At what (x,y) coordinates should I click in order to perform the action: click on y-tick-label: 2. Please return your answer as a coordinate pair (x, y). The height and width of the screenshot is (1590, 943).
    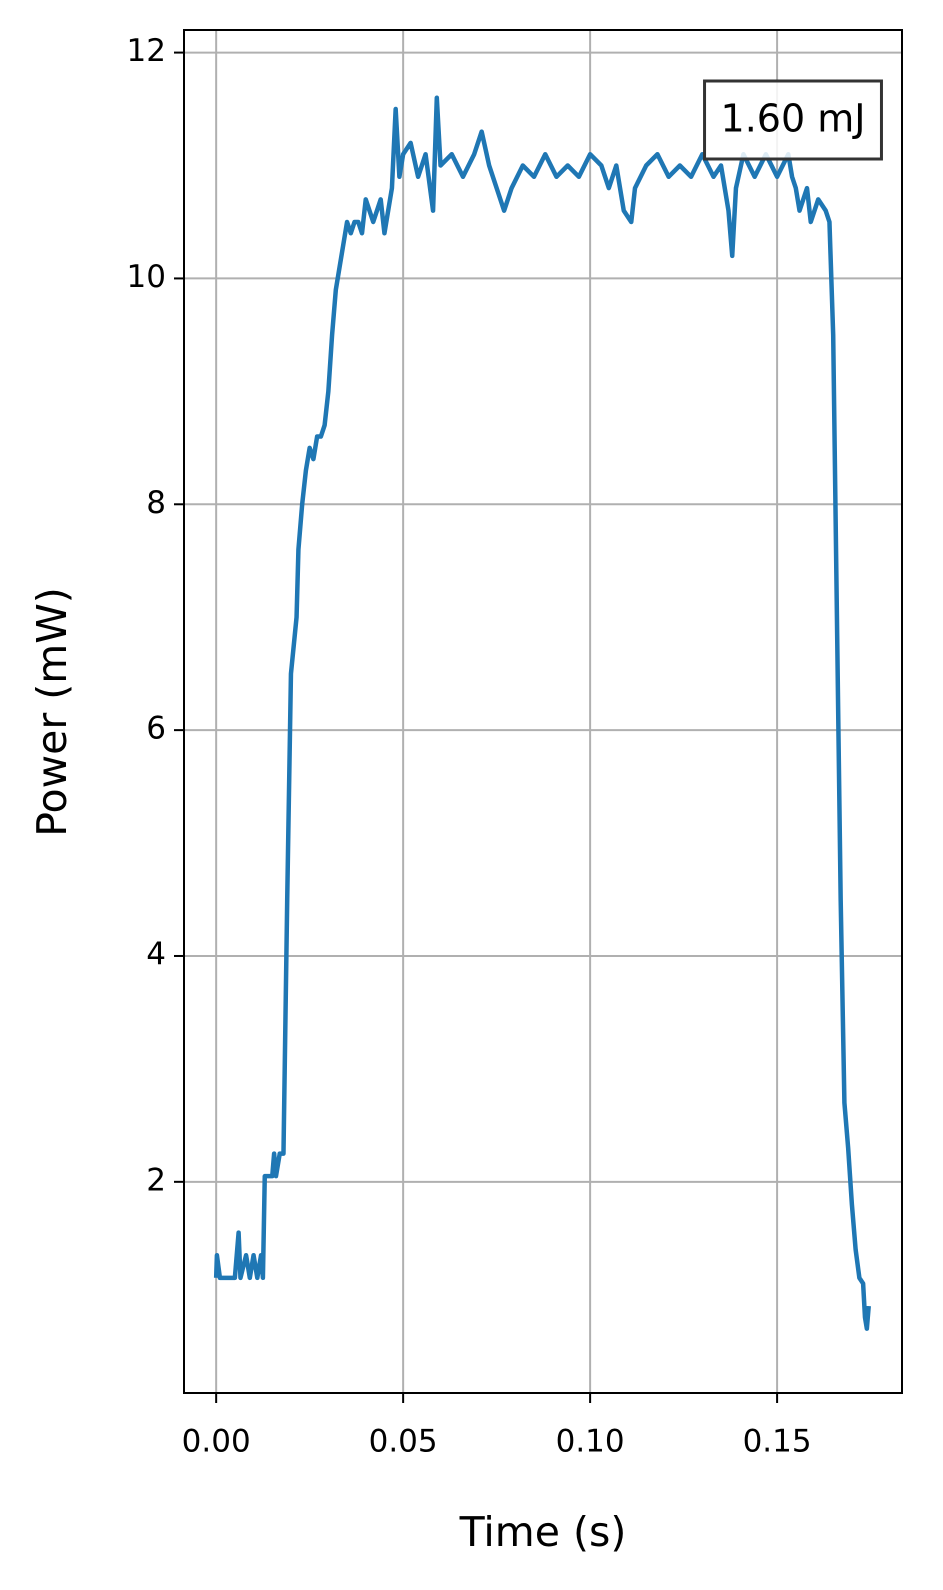
    Looking at the image, I should click on (156, 1180).